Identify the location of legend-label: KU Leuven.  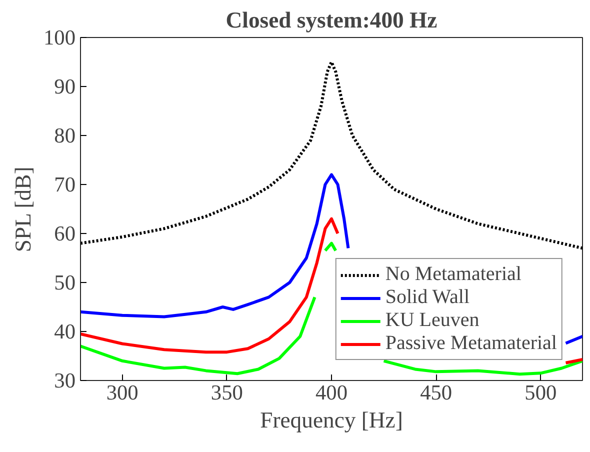
(432, 320).